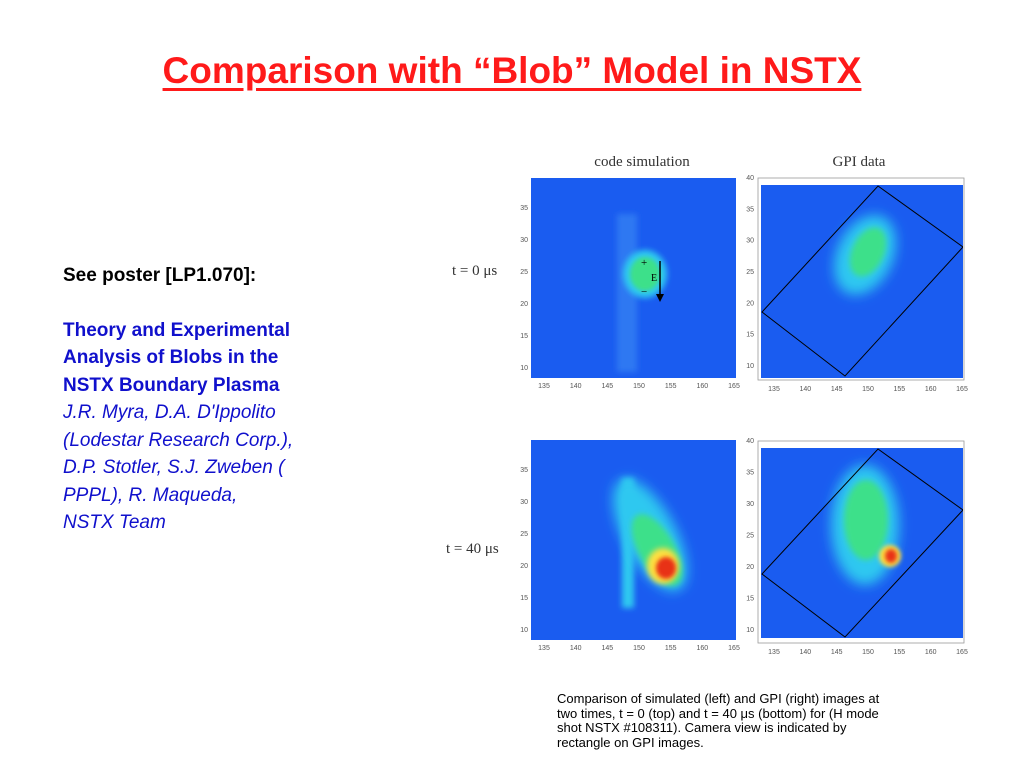  Describe the element at coordinates (171, 385) in the screenshot. I see `paper-title-line: NSTX Boundary Plasma` at that location.